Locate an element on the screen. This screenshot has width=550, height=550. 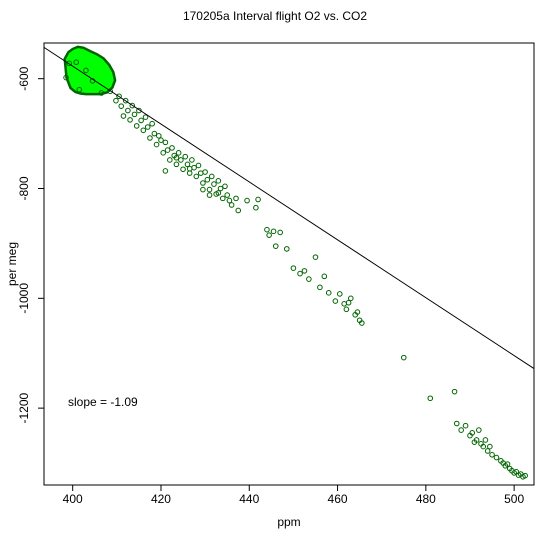
slope-annotation: slope = -1.09 is located at coordinates (103, 402).